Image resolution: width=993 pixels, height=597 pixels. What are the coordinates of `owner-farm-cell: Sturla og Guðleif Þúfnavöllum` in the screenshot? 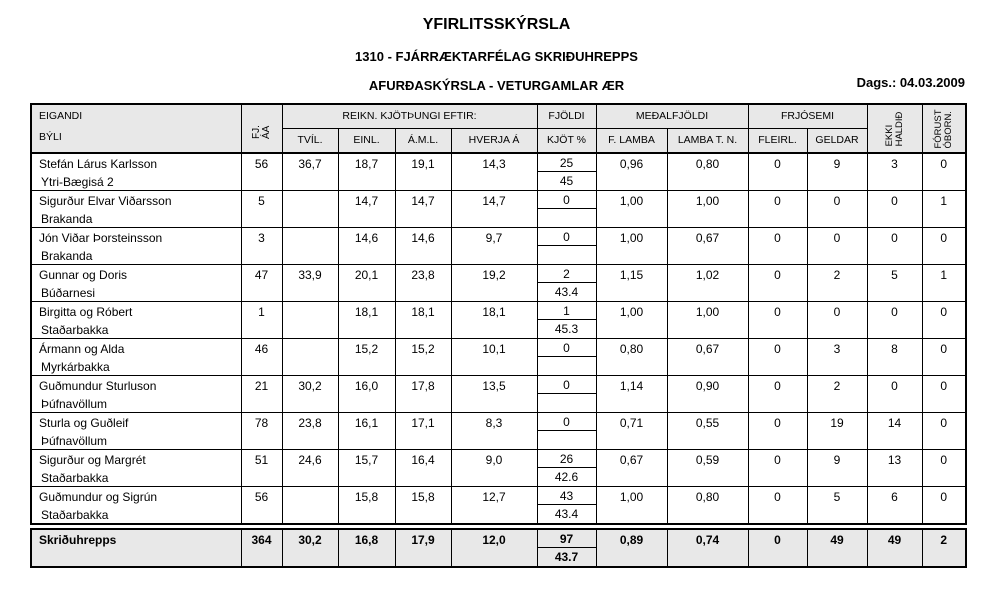 It's located at (136, 431).